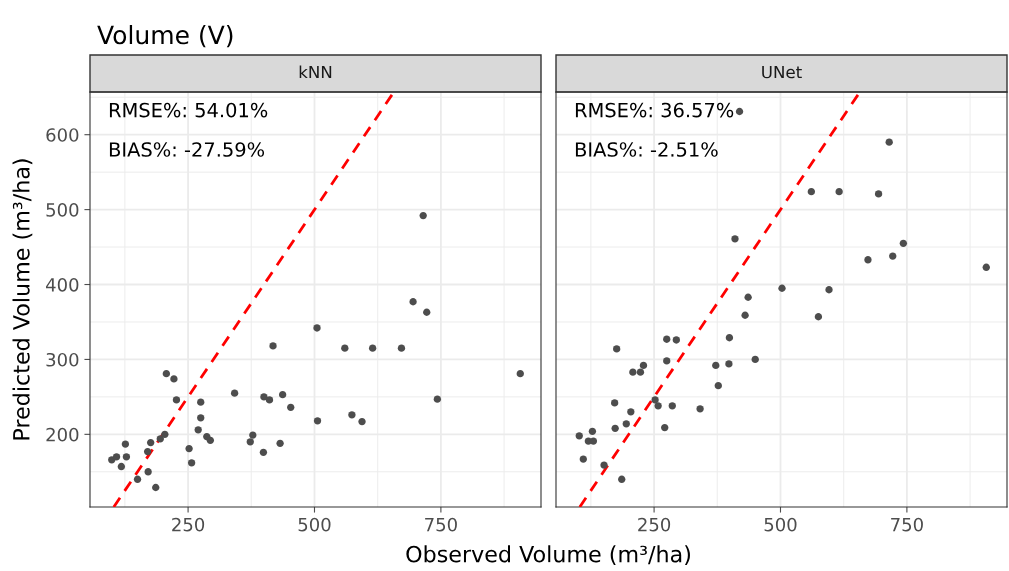 Image resolution: width=1009 pixels, height=571 pixels. Describe the element at coordinates (62, 434) in the screenshot. I see `y-tick-label: 200` at that location.